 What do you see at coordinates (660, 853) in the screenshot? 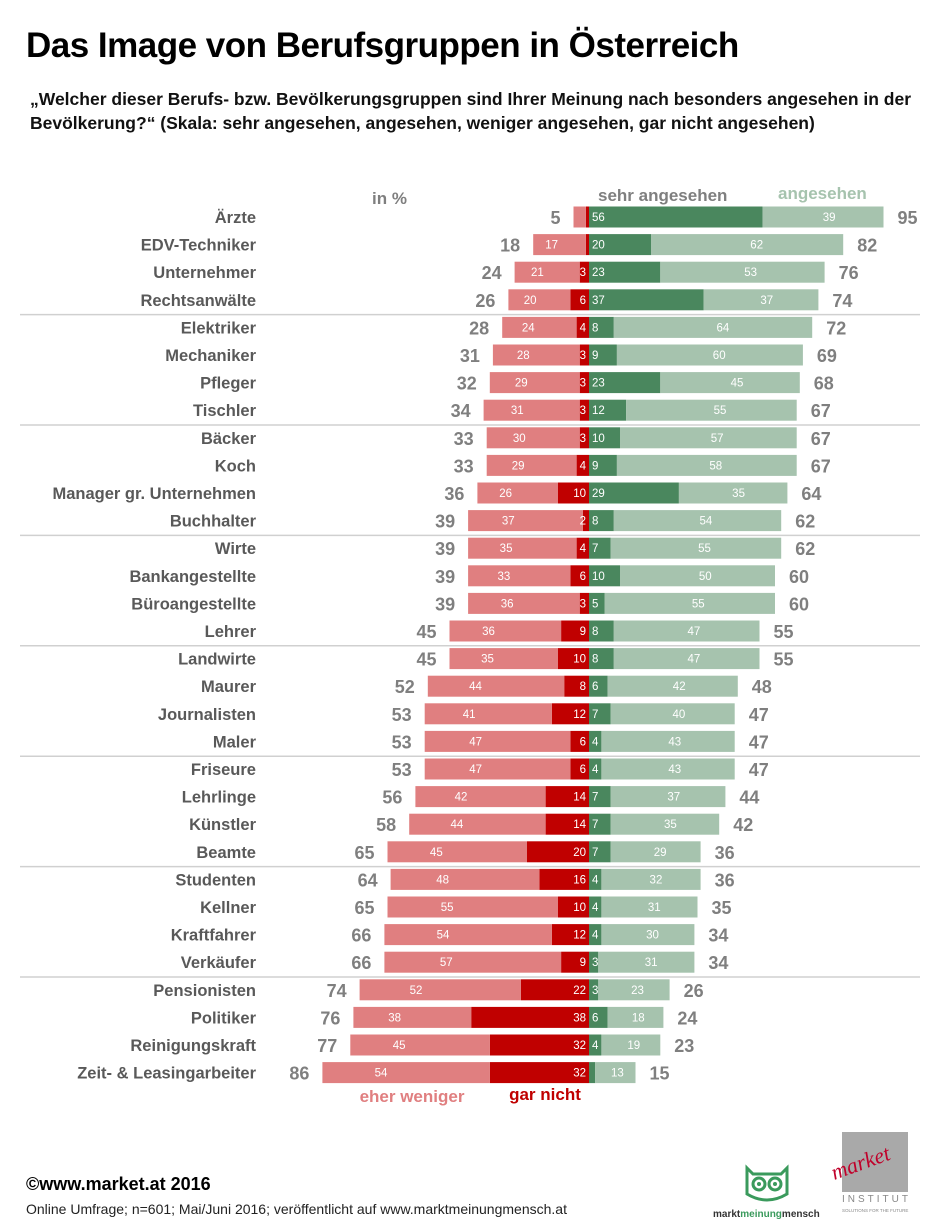
I see `value-angesehen: 29` at bounding box center [660, 853].